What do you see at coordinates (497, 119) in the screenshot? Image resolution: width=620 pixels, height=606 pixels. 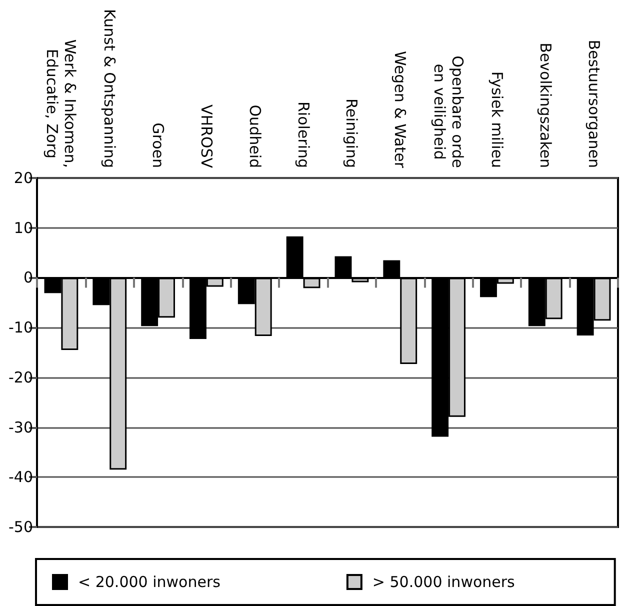 I see `x-tick-label: Fysiek milieu` at bounding box center [497, 119].